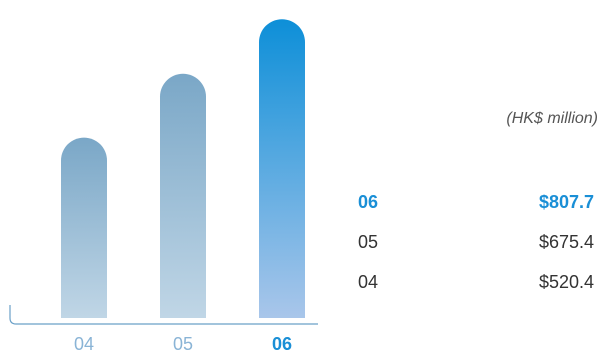 The height and width of the screenshot is (359, 601). Describe the element at coordinates (368, 202) in the screenshot. I see `row-year: 06` at that location.